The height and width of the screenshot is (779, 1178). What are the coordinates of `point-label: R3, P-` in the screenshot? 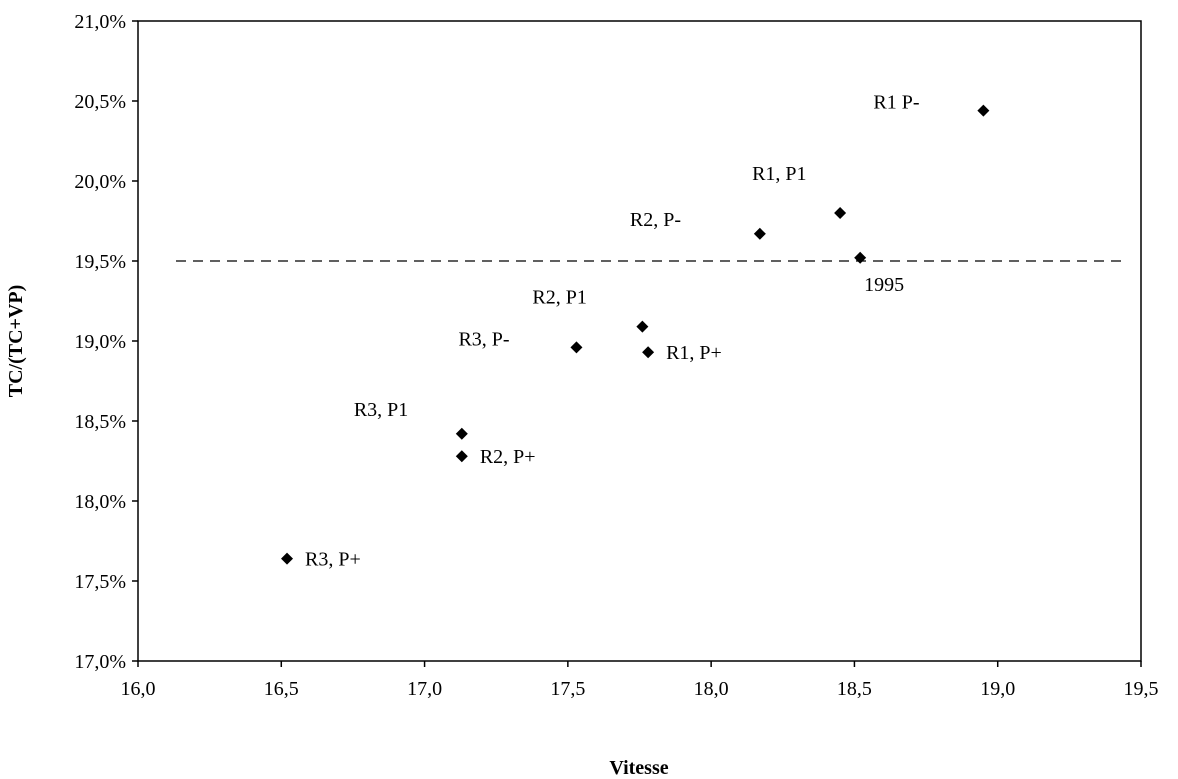 It's located at (483, 339).